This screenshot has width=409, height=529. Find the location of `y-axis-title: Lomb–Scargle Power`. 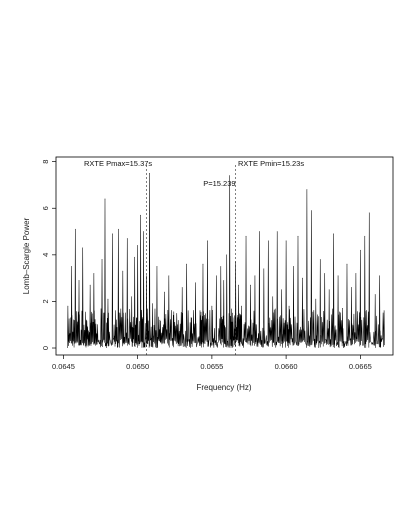

y-axis-title: Lomb–Scargle Power is located at coordinates (26, 255).